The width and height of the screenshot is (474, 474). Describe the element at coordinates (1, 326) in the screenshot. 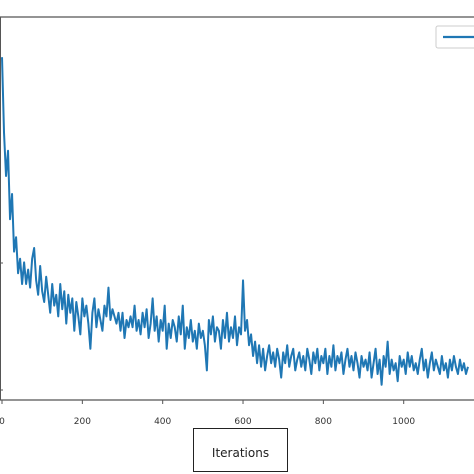

I see `y-tick-marks` at that location.